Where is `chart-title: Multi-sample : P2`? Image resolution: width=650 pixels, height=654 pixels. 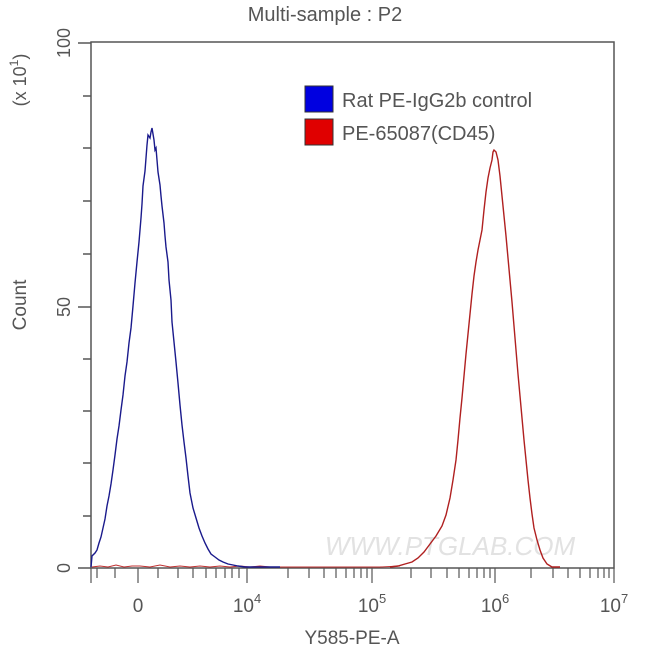 chart-title: Multi-sample : P2 is located at coordinates (325, 15).